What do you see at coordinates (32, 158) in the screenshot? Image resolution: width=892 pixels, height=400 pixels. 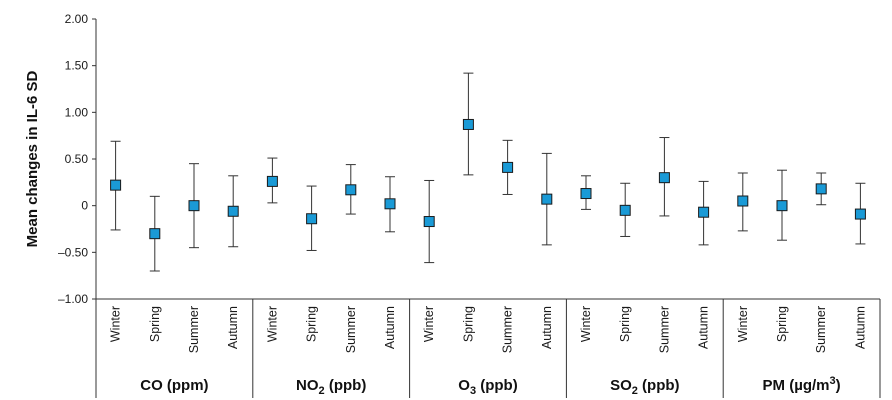 I see `y-axis-title: Mean changes in IL-6 SD` at bounding box center [32, 158].